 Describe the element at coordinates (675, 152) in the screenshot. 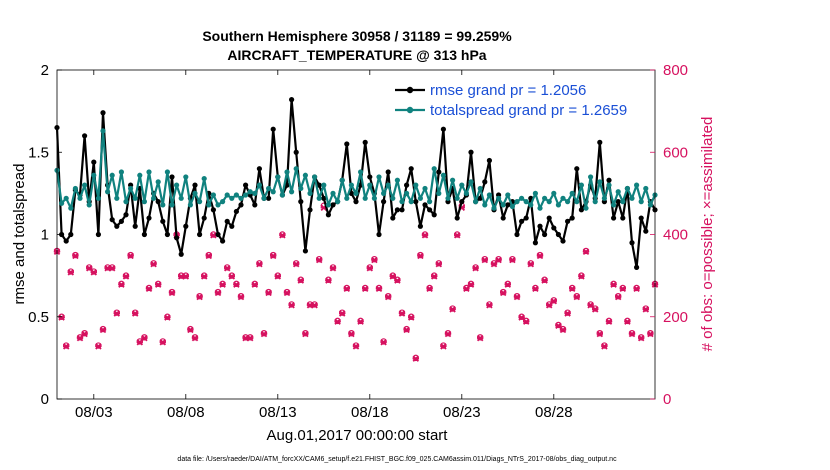

I see `y-right-tick-label: 600` at that location.